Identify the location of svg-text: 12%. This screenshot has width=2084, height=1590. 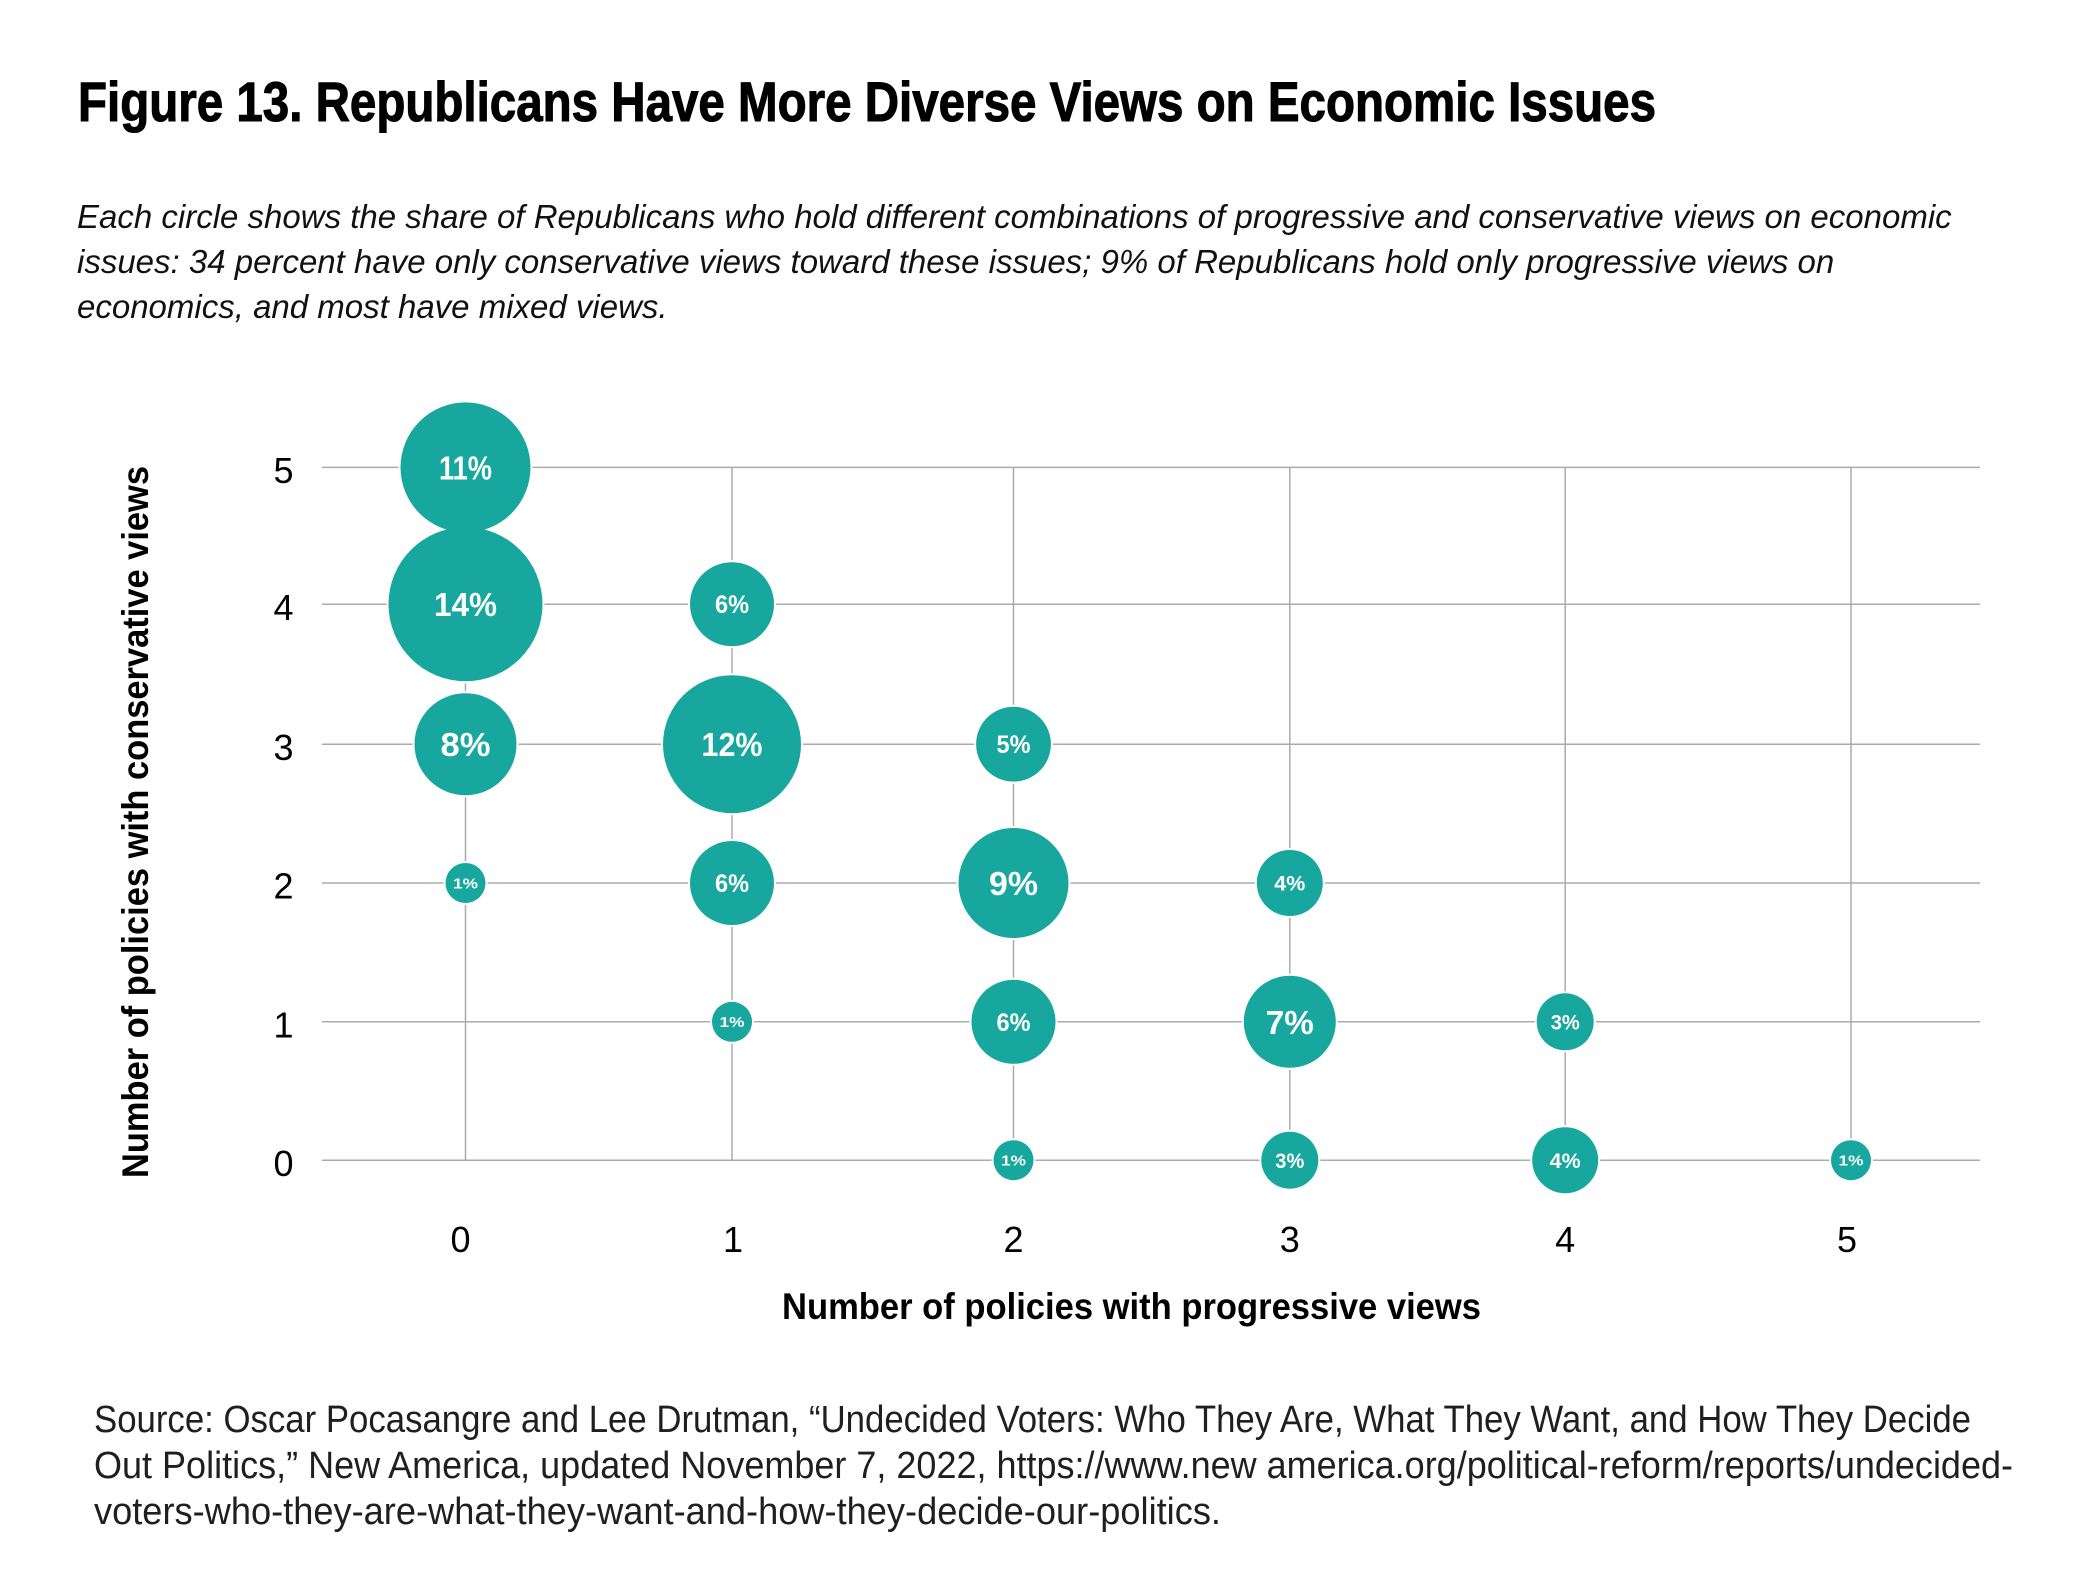
(732, 744).